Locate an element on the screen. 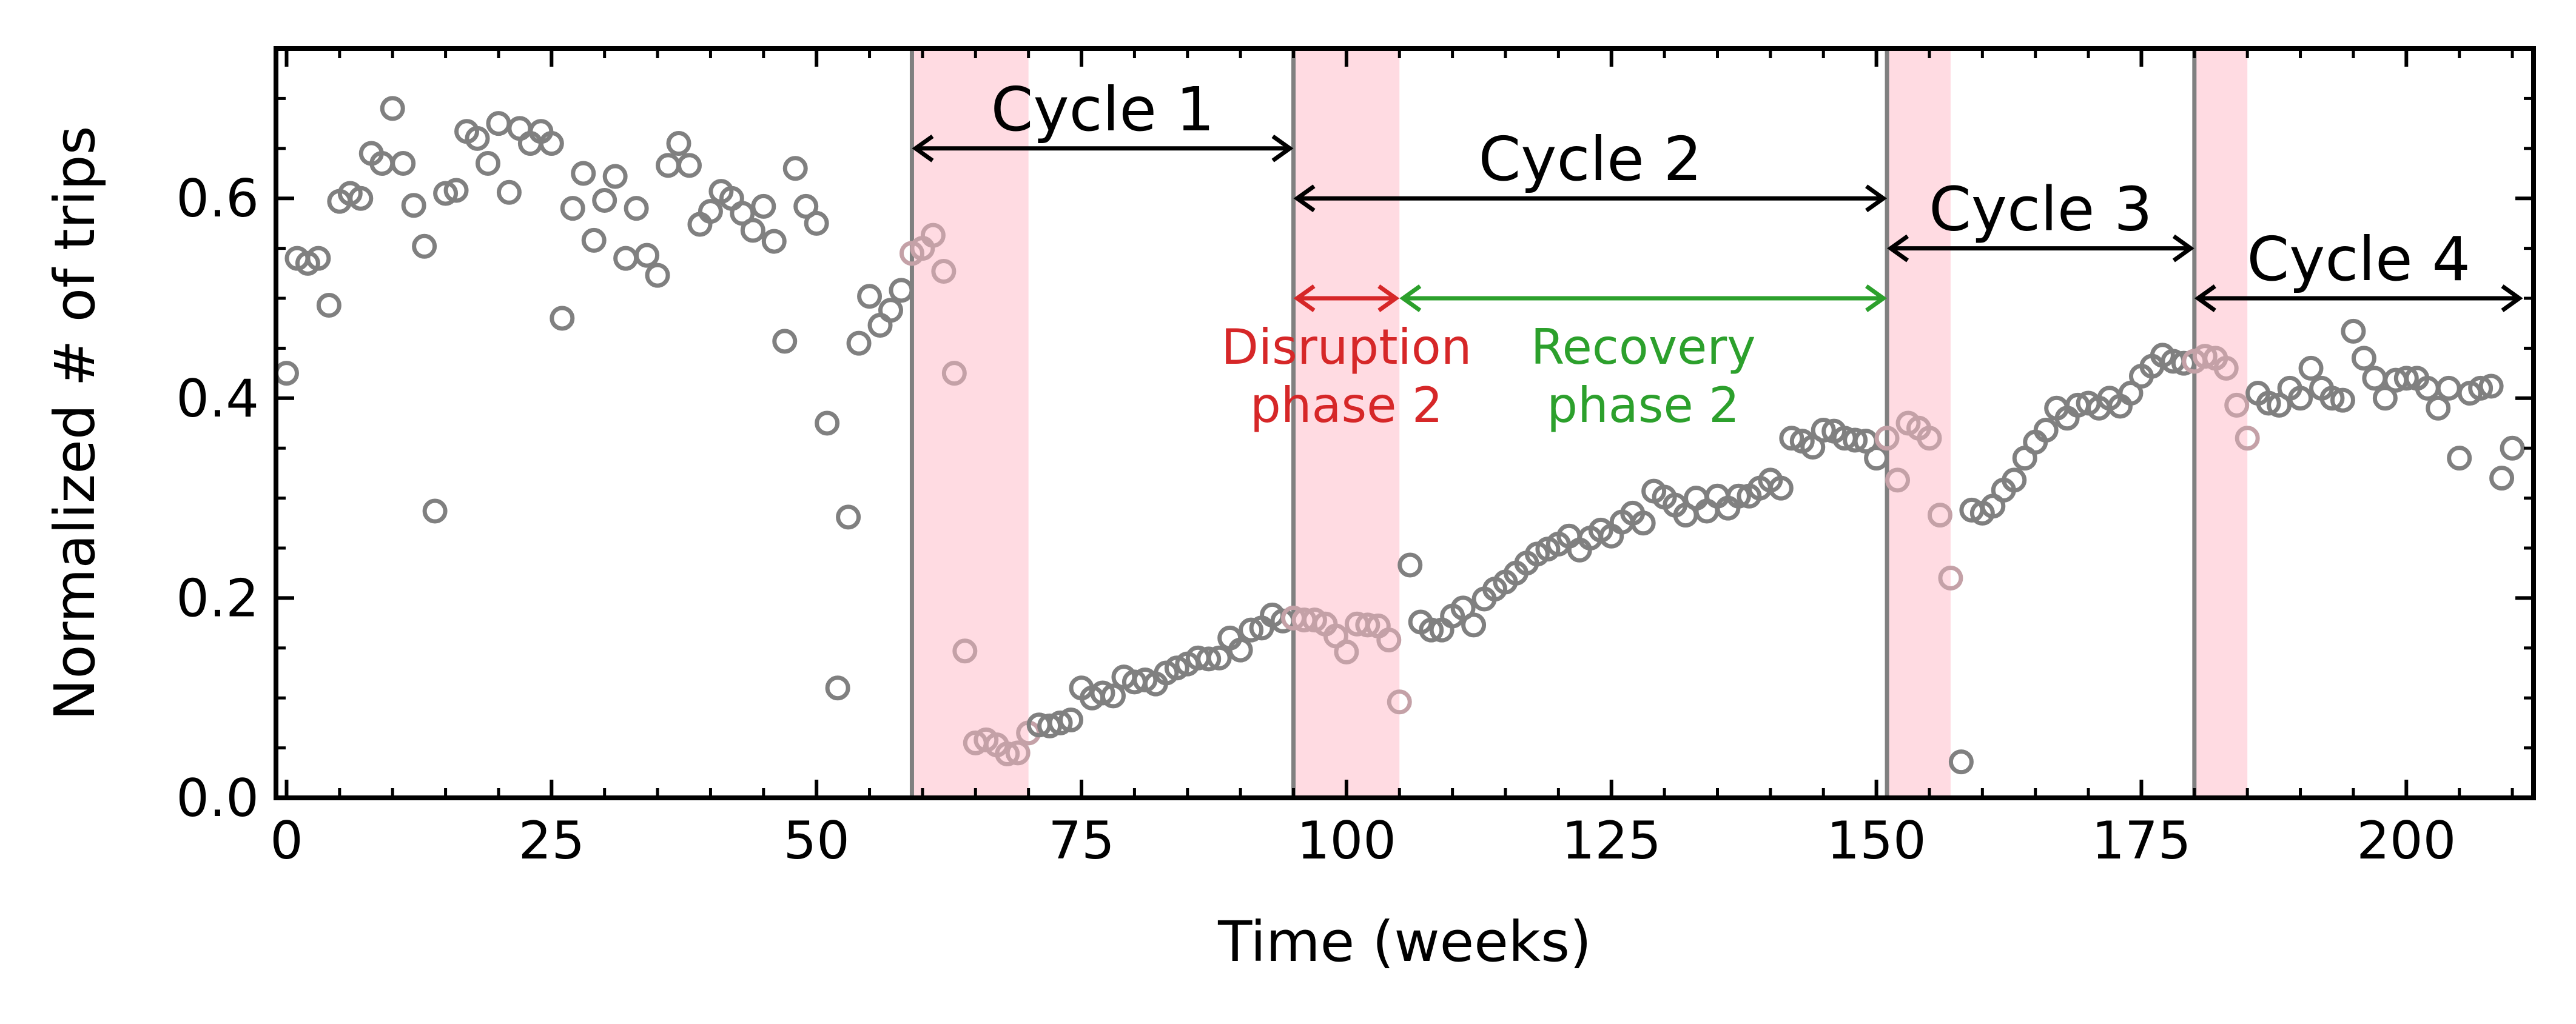  x-tick-label: 150 is located at coordinates (1876, 841).